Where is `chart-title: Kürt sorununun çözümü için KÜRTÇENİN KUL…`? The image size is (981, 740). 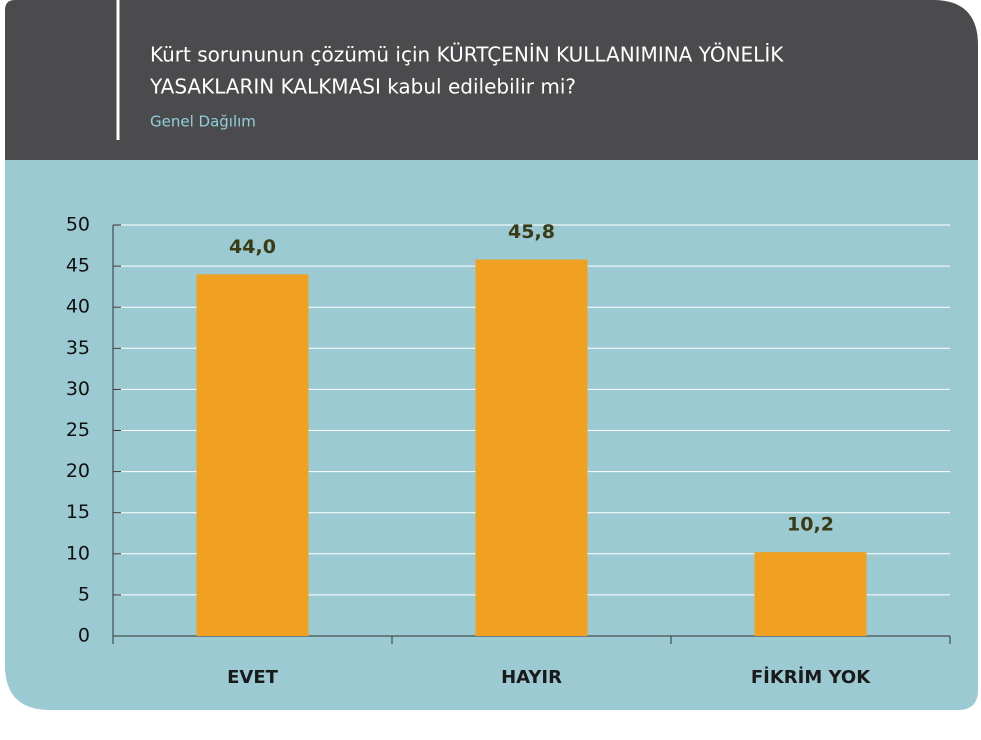 chart-title: Kürt sorununun çözümü için KÜRTÇENİN KUL… is located at coordinates (467, 55).